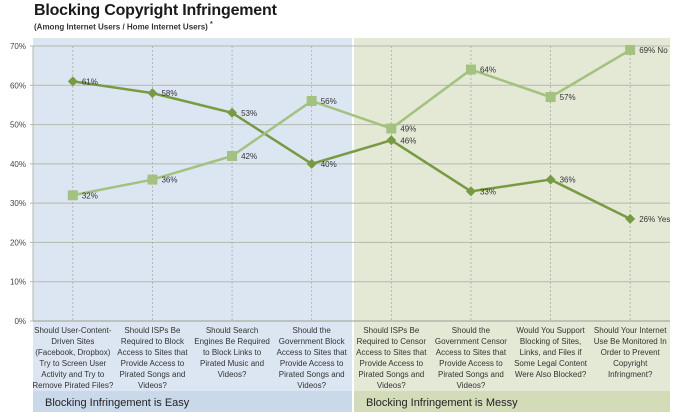 The image size is (675, 412). I want to click on category-label-line: Government Censor, so click(471, 341).